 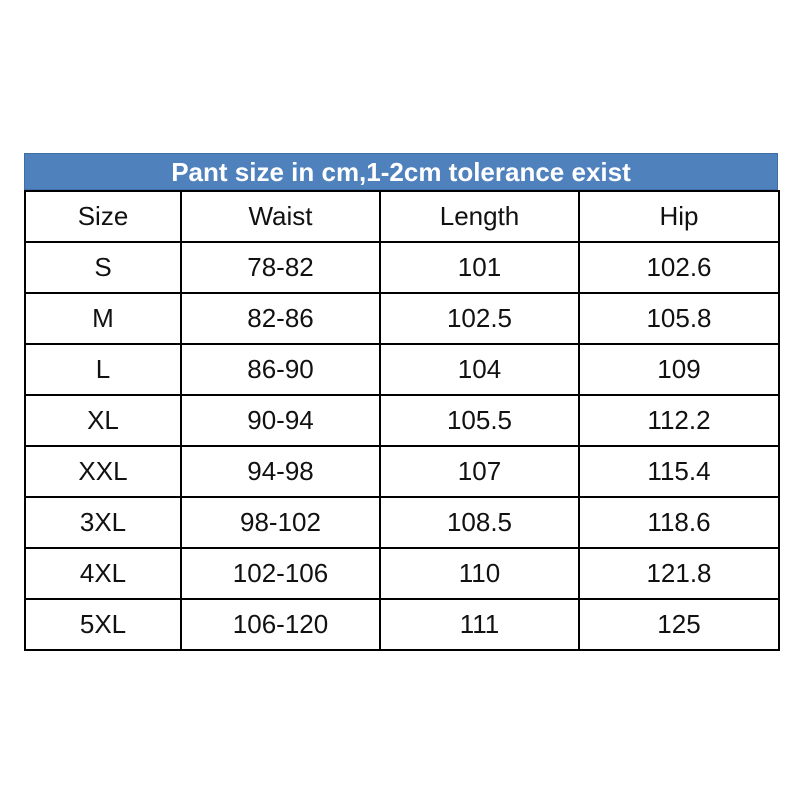 What do you see at coordinates (103, 522) in the screenshot?
I see `table-cell: 3XL` at bounding box center [103, 522].